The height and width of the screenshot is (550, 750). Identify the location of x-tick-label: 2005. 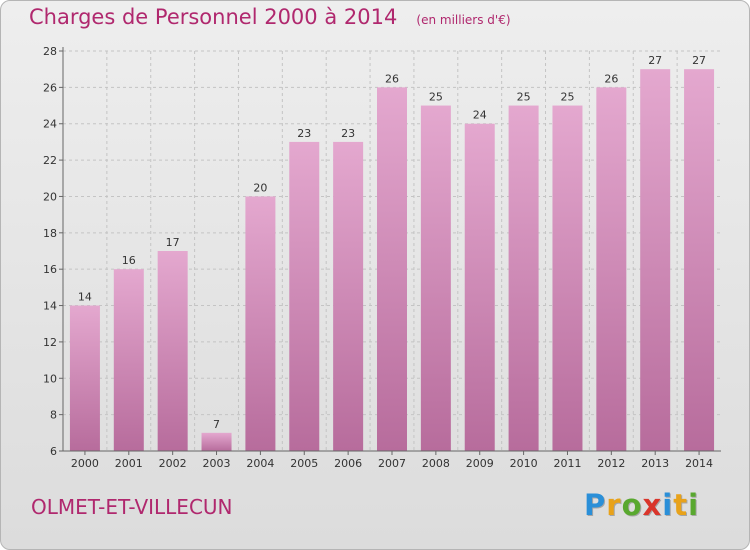
(304, 463).